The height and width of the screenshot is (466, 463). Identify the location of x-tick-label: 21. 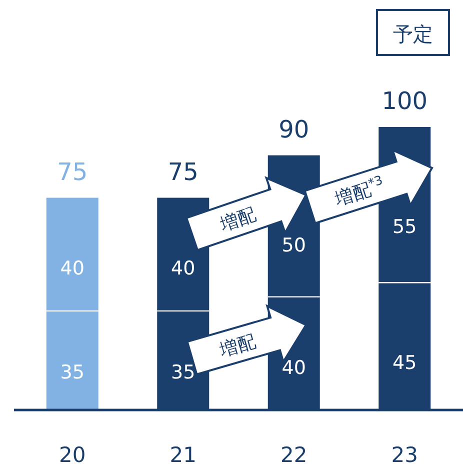
(183, 454).